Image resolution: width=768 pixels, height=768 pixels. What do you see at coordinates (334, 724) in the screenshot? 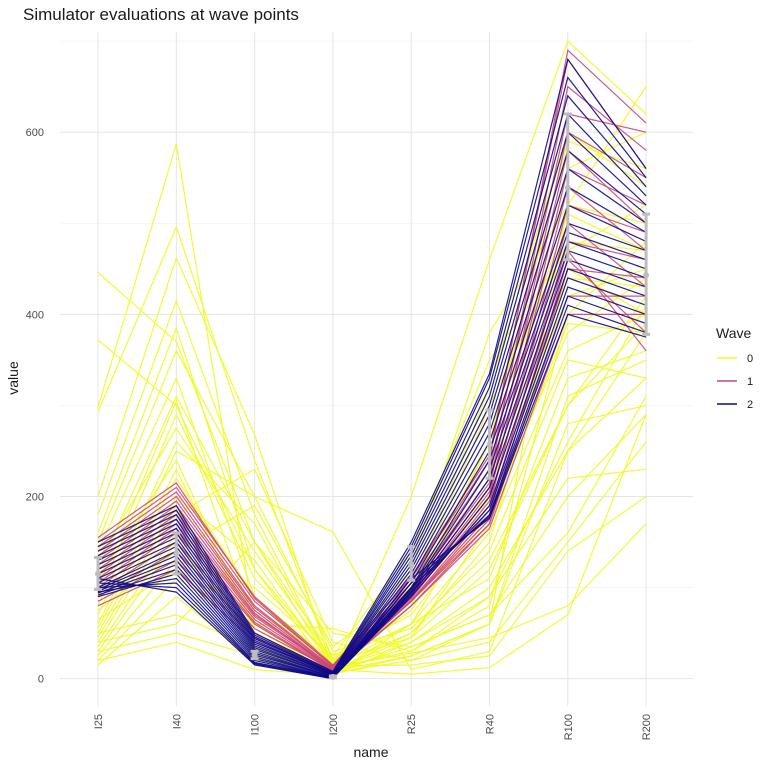
I see `x-tick-label: I200` at bounding box center [334, 724].